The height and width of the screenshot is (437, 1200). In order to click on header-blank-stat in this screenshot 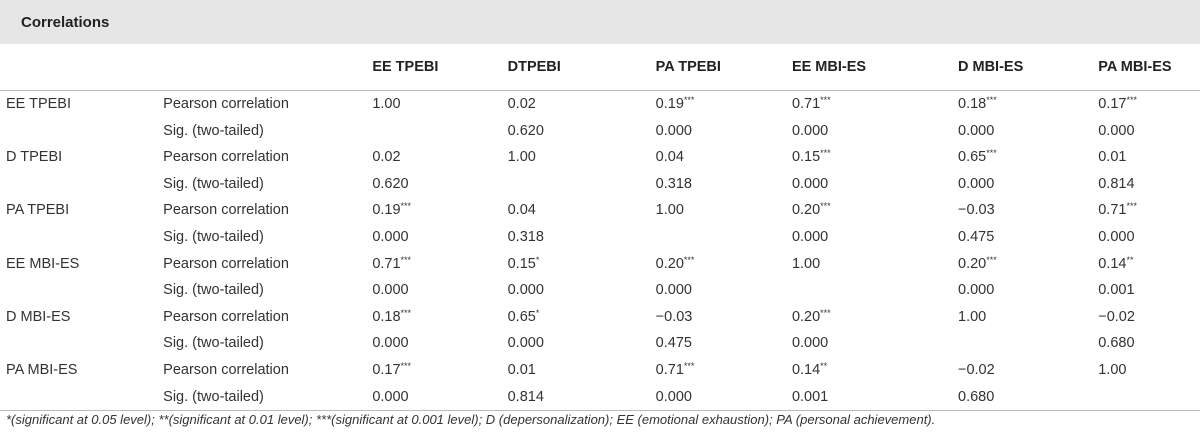, I will do `click(267, 67)`.